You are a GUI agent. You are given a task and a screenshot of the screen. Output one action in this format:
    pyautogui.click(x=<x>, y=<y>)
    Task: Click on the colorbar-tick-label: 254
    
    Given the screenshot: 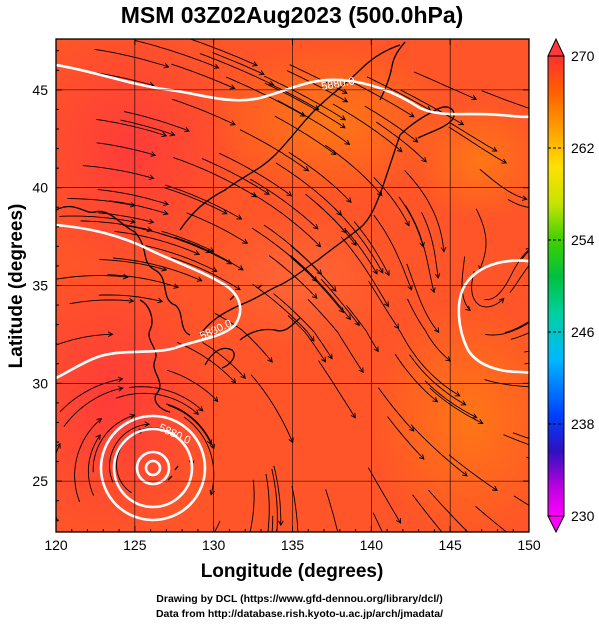 What is the action you would take?
    pyautogui.click(x=583, y=240)
    